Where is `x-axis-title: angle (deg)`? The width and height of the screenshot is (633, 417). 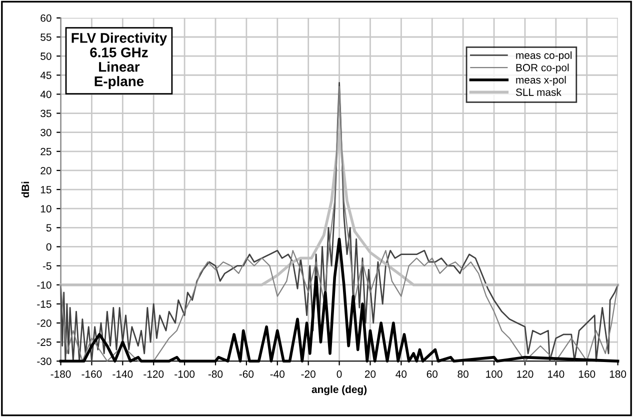 x-axis-title: angle (deg) is located at coordinates (339, 390).